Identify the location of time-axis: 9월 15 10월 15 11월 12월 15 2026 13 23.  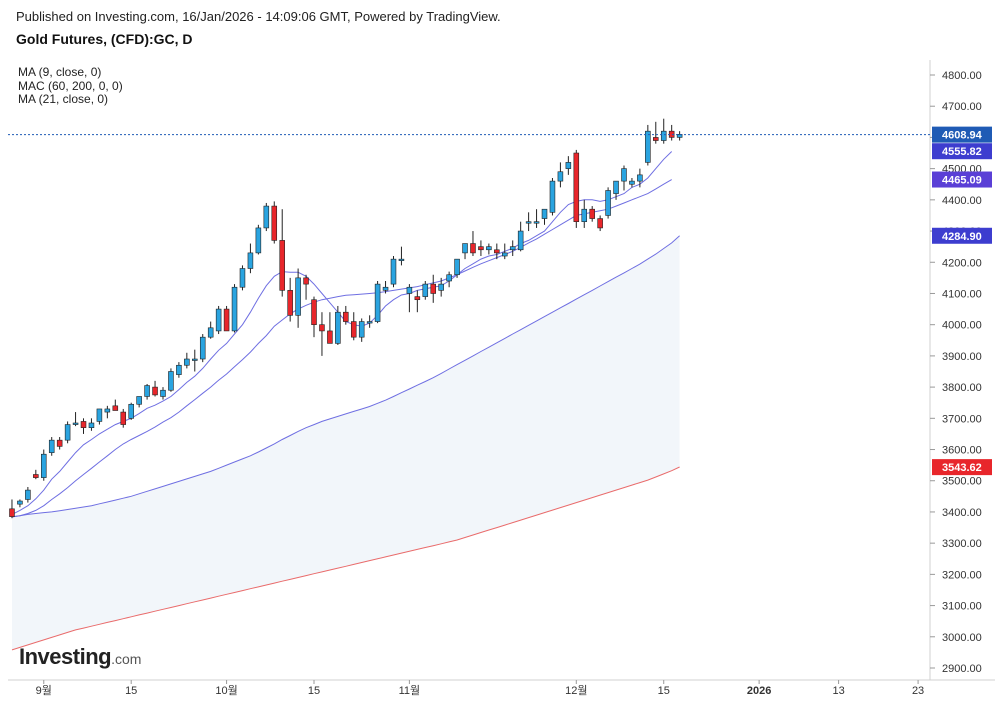
(480, 688).